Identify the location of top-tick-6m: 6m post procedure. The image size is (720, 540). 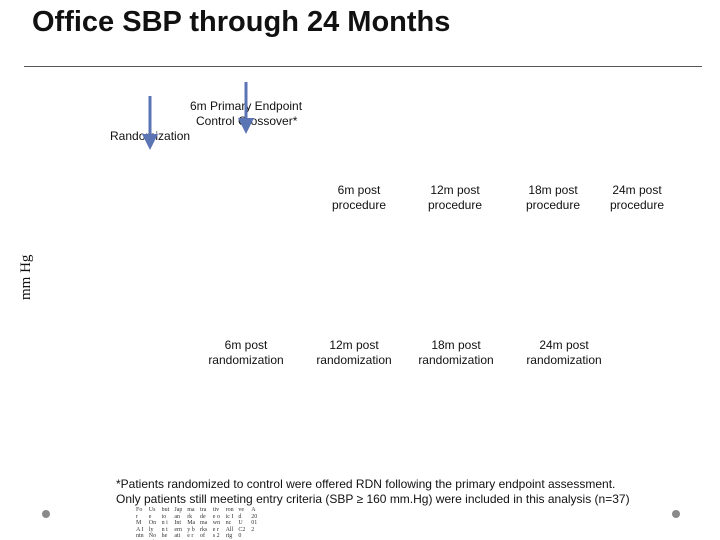
(359, 198).